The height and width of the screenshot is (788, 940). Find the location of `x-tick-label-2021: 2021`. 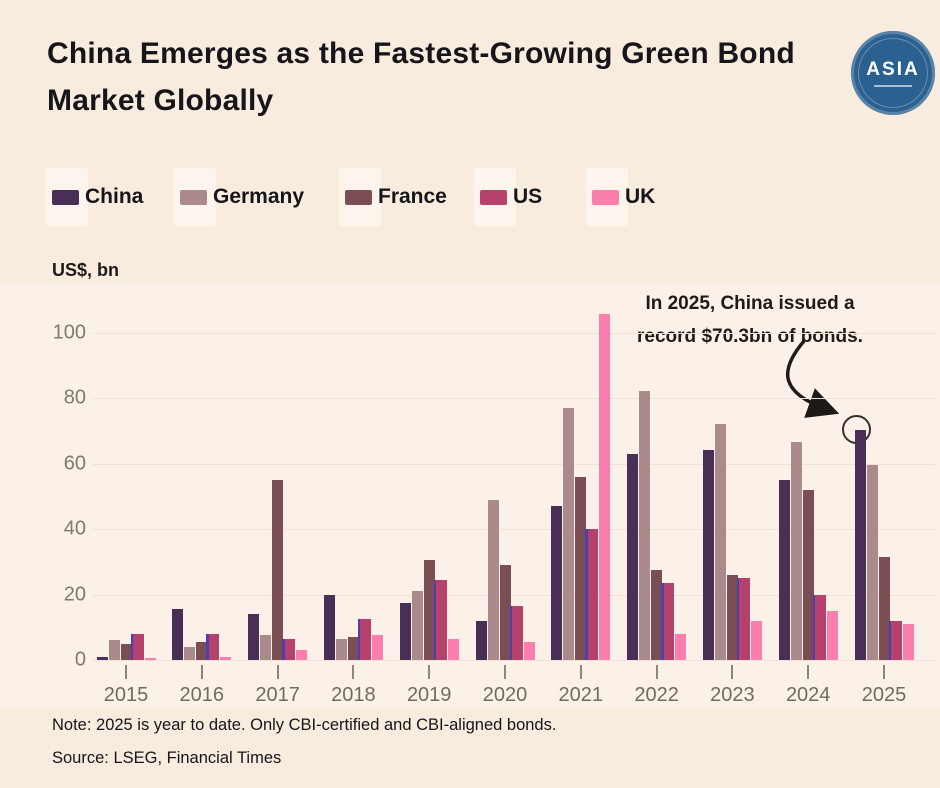

x-tick-label-2021: 2021 is located at coordinates (581, 695).